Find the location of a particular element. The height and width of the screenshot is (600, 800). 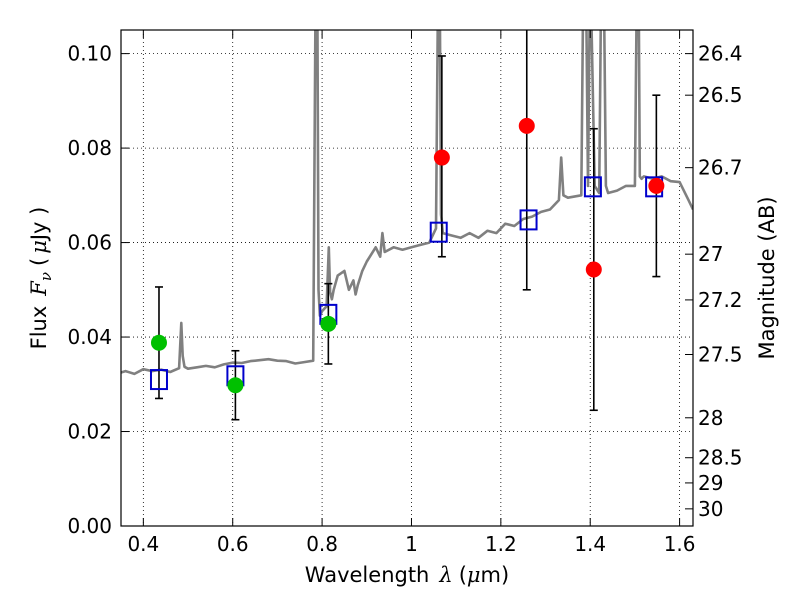

y-tick-label: 0.04 is located at coordinates (89, 337).